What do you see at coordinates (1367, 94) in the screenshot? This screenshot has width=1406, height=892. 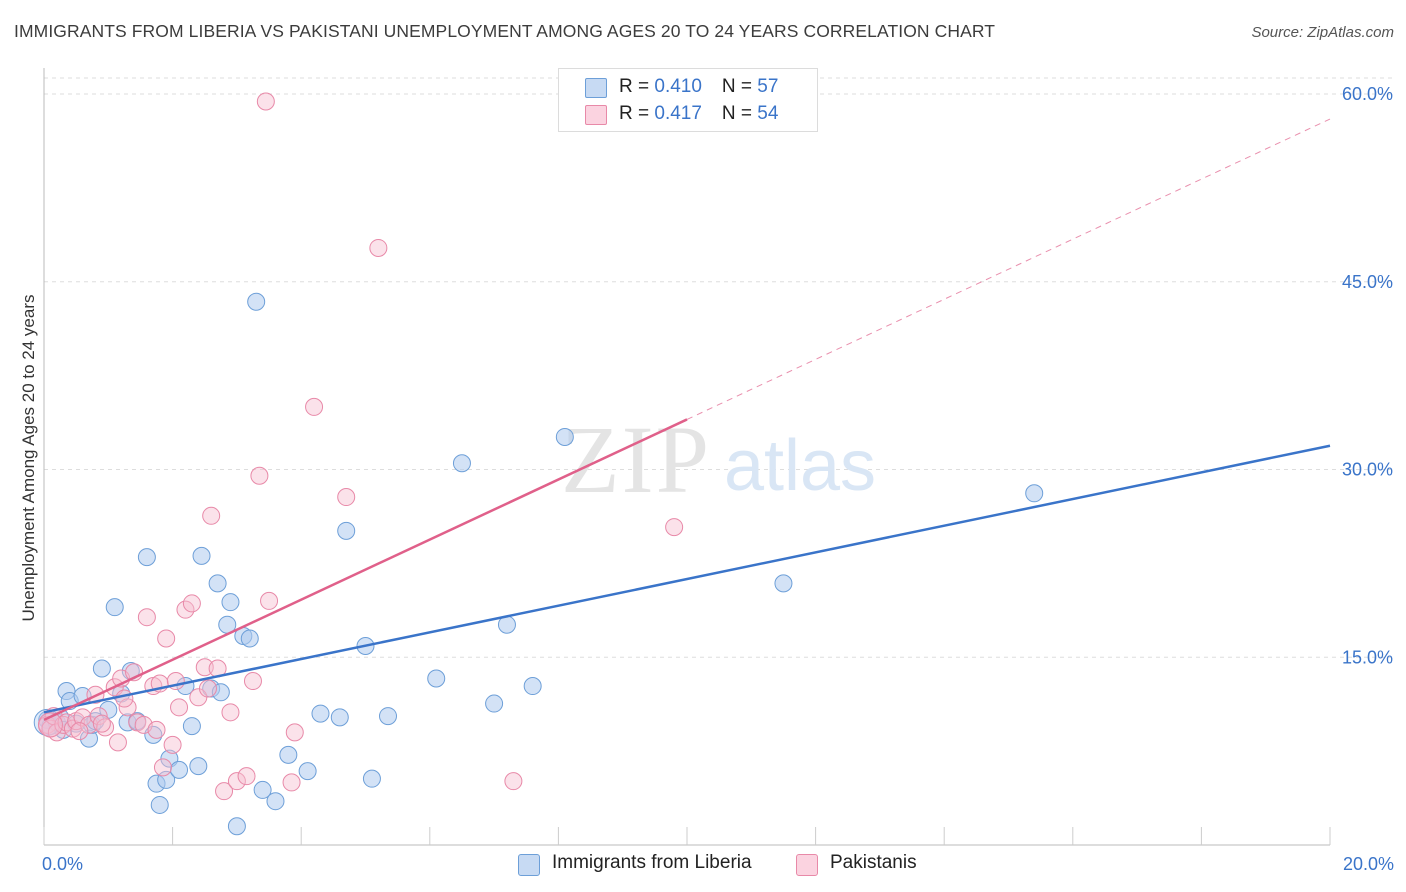 I see `y-tick-label: 60.0%` at bounding box center [1367, 94].